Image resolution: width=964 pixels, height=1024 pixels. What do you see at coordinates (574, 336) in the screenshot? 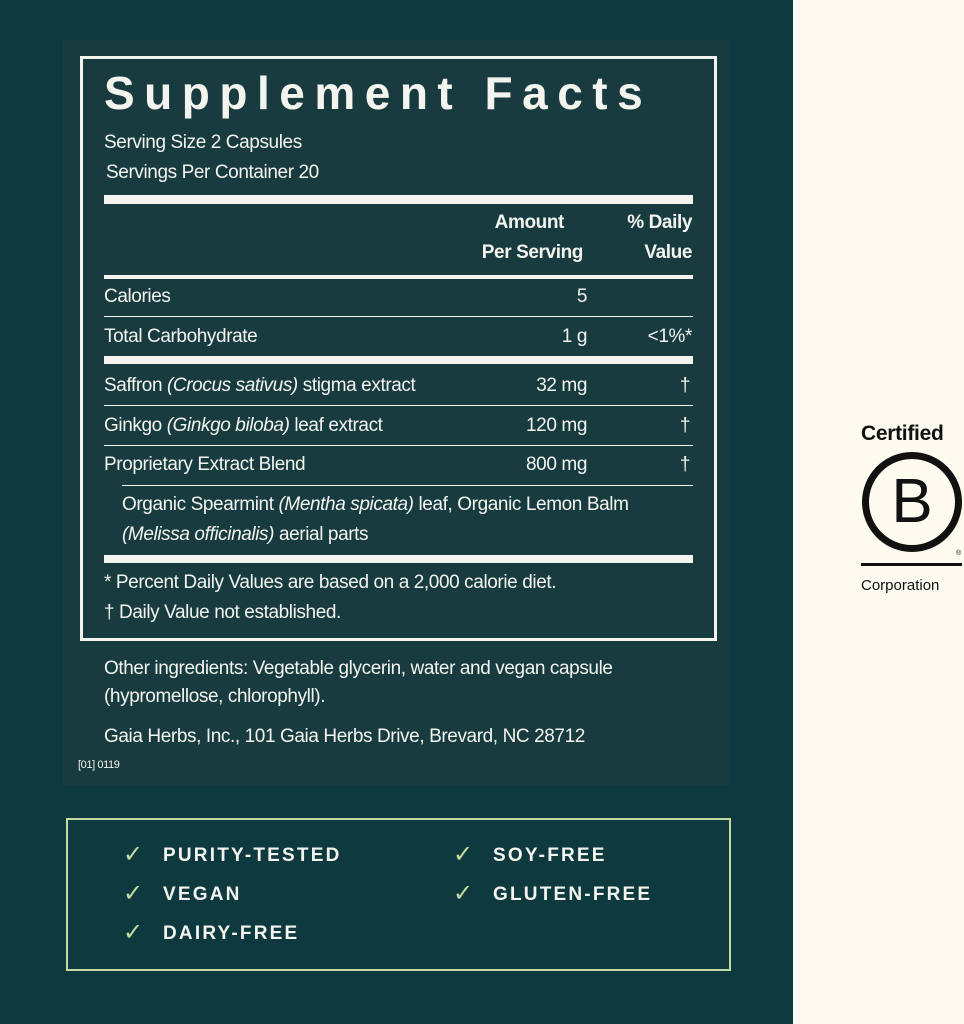
I see `row-amount: 1 g` at bounding box center [574, 336].